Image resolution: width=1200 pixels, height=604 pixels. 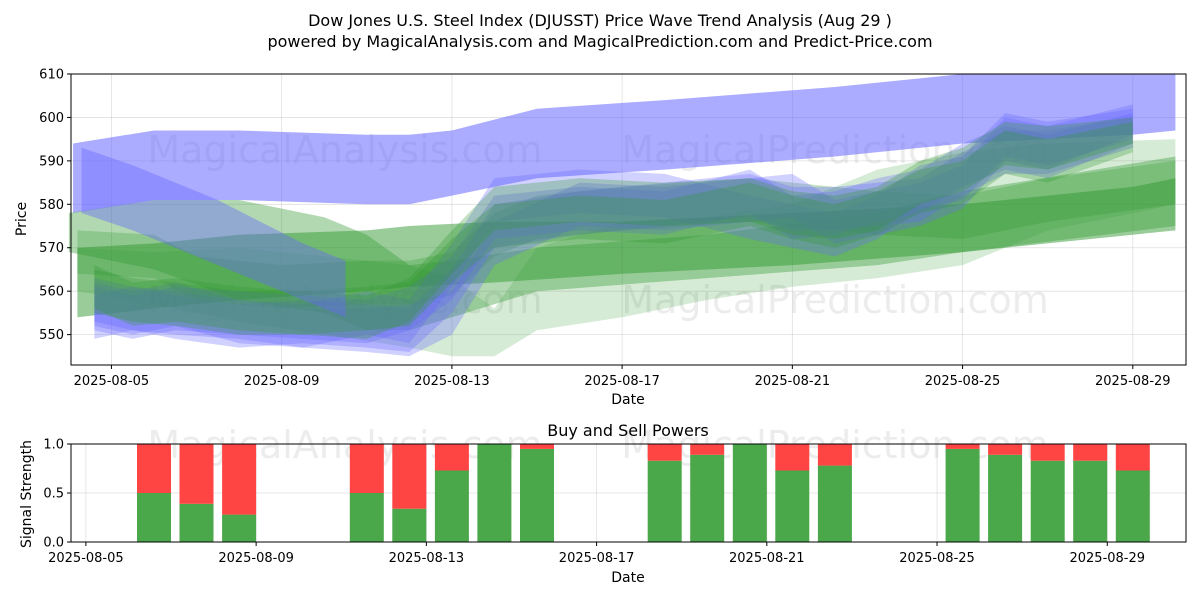 What do you see at coordinates (53, 543) in the screenshot?
I see `signal-y-tick-label: 0.0` at bounding box center [53, 543].